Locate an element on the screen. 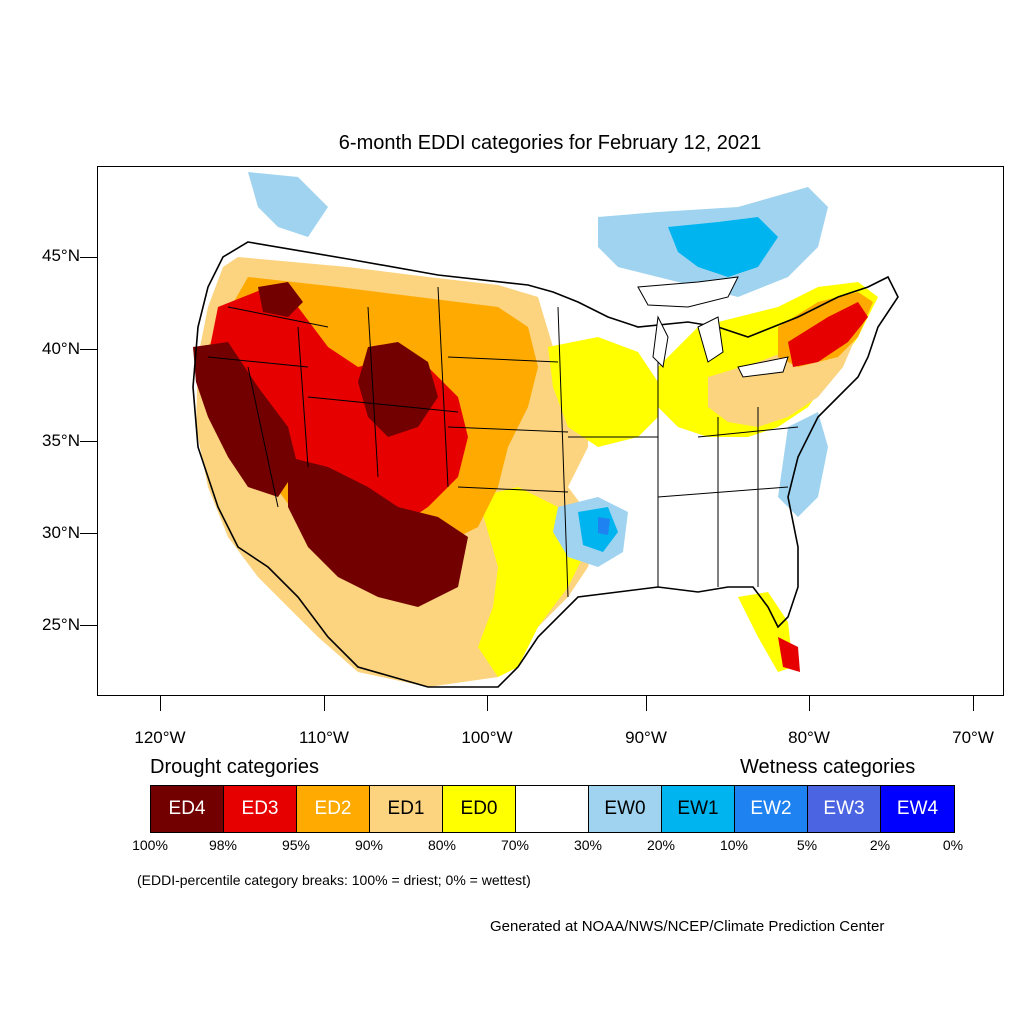 This screenshot has width=1024, height=1024. legend-box-ed0: ED0 is located at coordinates (479, 809).